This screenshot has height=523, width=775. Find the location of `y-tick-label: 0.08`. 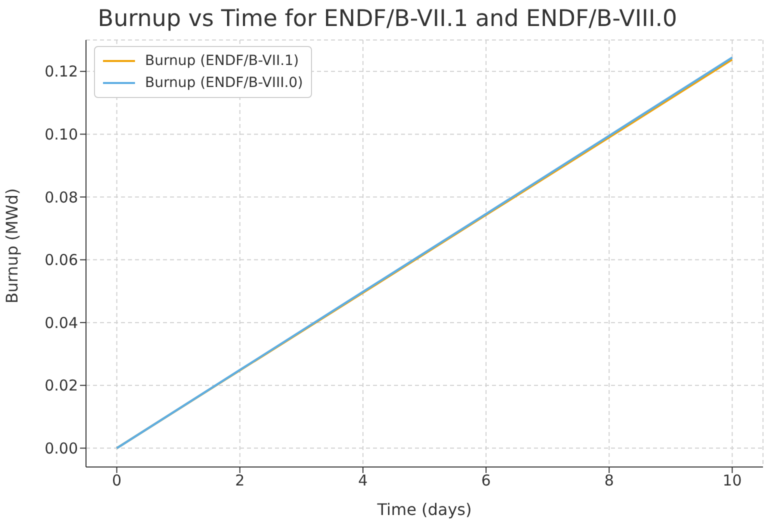

y-tick-label: 0.08 is located at coordinates (61, 197).